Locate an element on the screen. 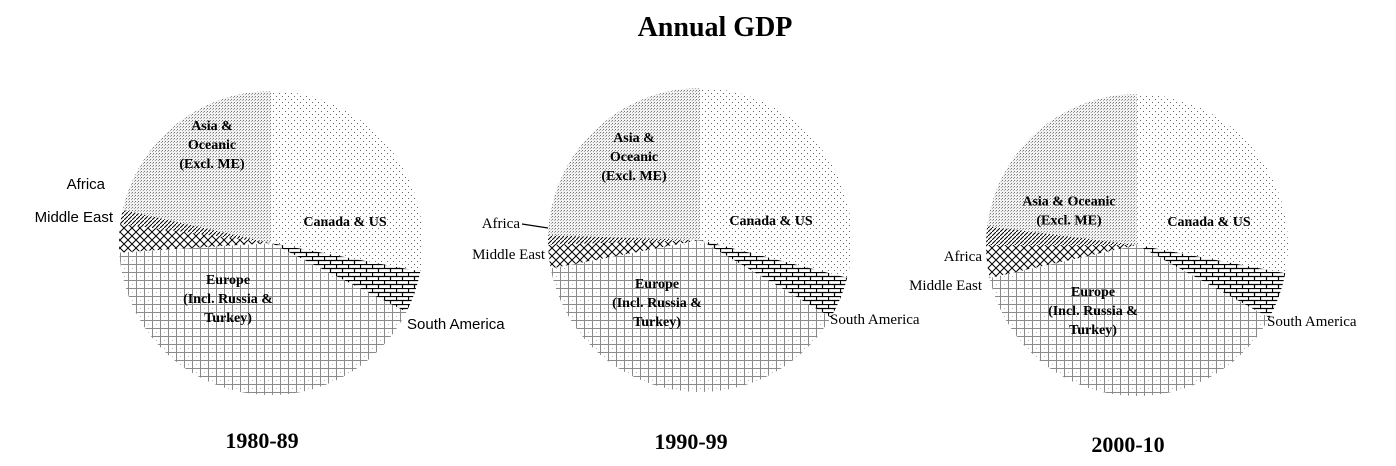 Image resolution: width=1396 pixels, height=466 pixels. period-label: 2000-10 is located at coordinates (1127, 444).